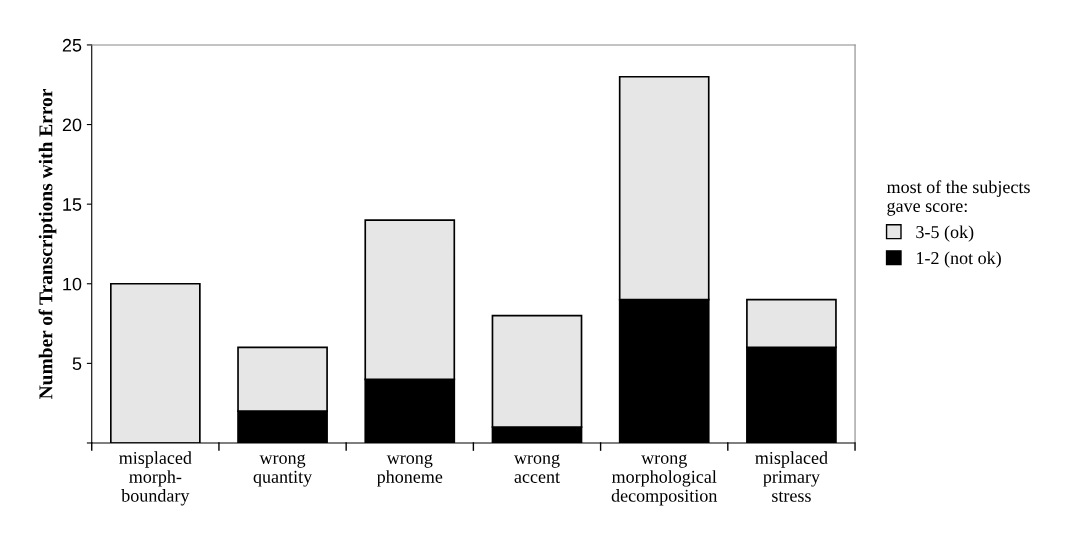 This screenshot has width=1092, height=535. I want to click on y-axis-title: Number of Transcriptions with Error, so click(47, 243).